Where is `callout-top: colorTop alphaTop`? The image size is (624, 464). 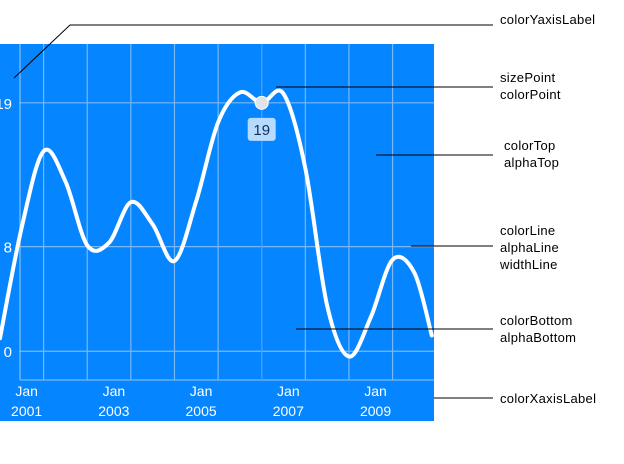
callout-top: colorTop alphaTop is located at coordinates (531, 154).